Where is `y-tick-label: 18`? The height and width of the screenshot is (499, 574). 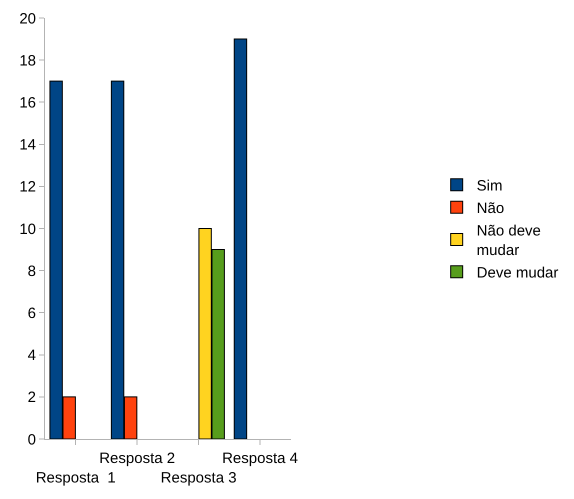 y-tick-label: 18 is located at coordinates (27, 61).